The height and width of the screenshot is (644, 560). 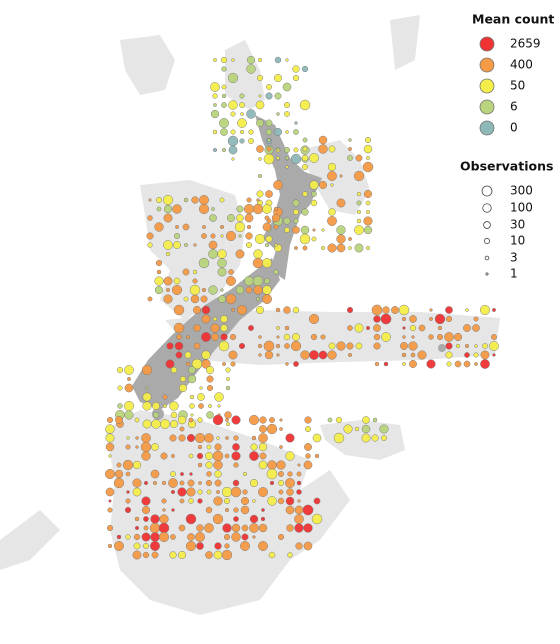 I want to click on legend-swatch, so click(x=487, y=86).